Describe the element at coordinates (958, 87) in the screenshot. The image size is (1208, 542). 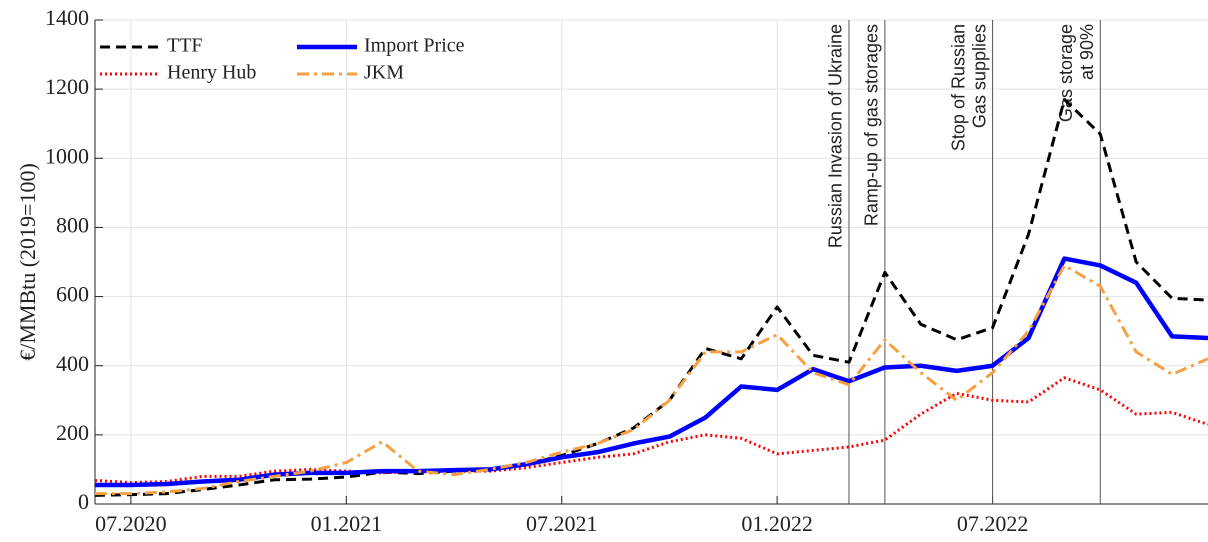
I see `event-label: Stop of Russian` at that location.